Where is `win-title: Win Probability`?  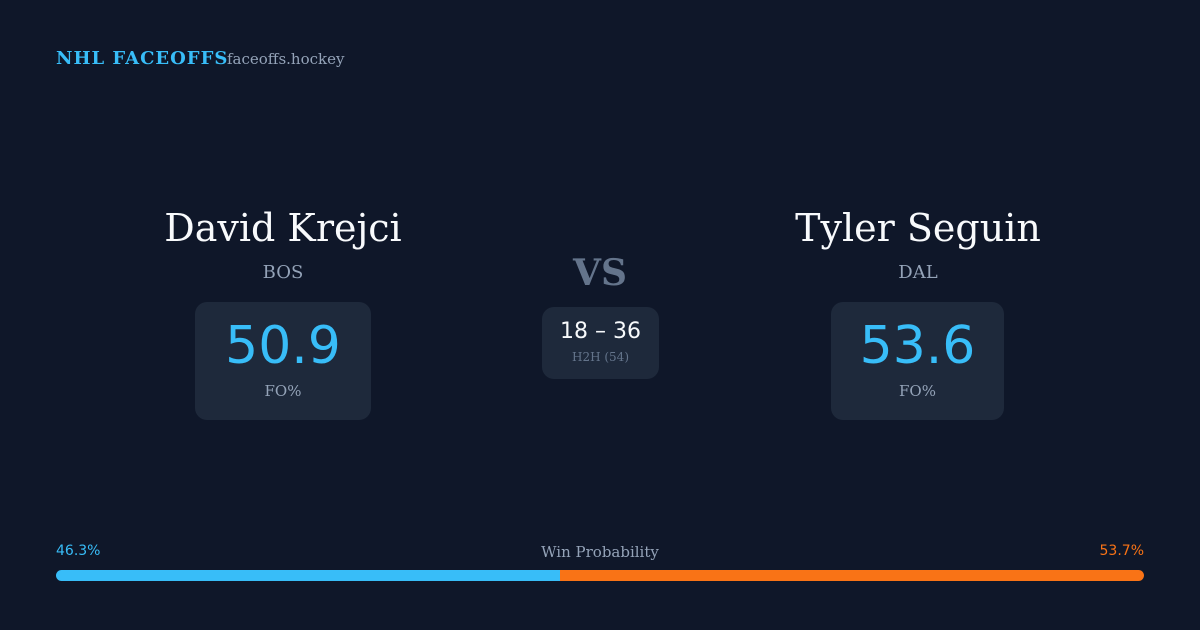 win-title: Win Probability is located at coordinates (600, 552).